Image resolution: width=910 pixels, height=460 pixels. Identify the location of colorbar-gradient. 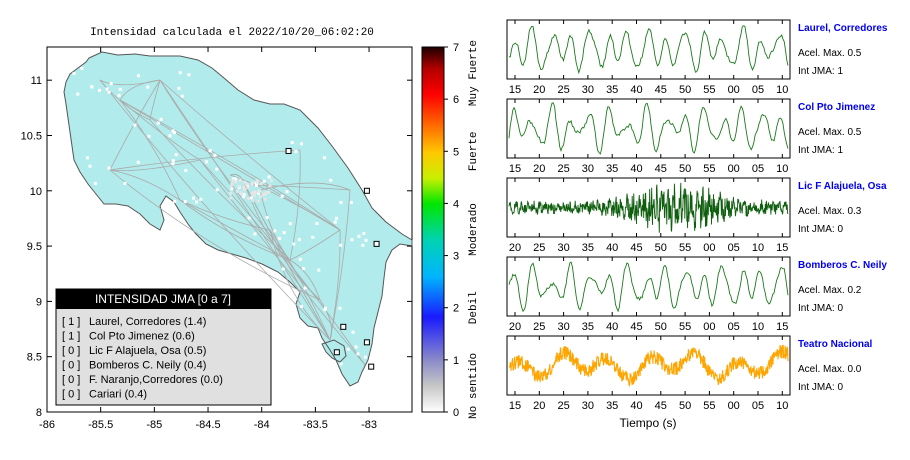
(433, 229).